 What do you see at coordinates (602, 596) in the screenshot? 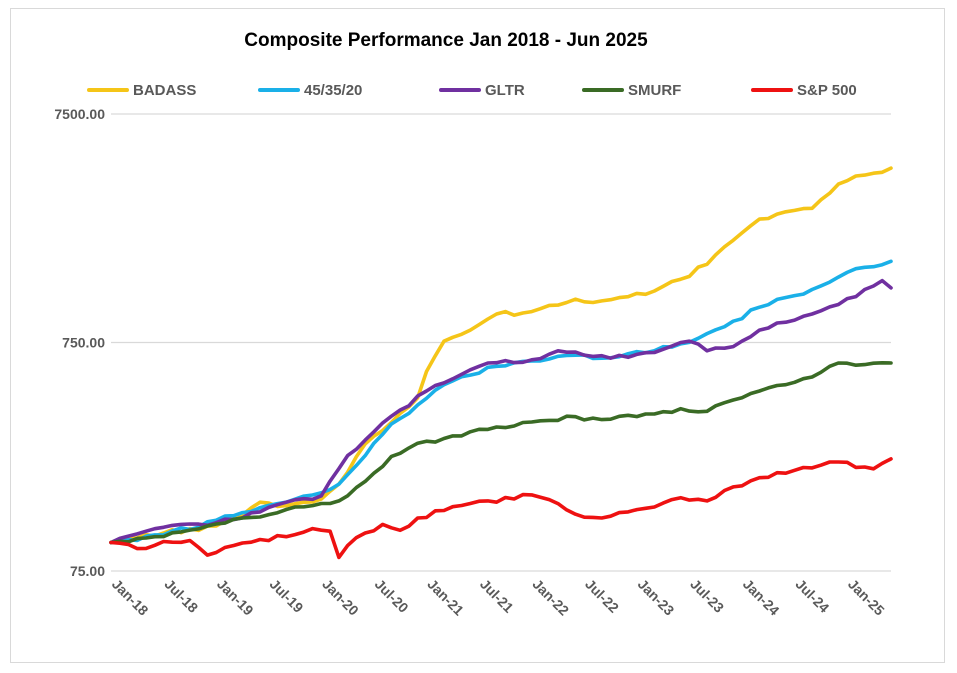
I see `x-tick-label: Jul-22` at bounding box center [602, 596].